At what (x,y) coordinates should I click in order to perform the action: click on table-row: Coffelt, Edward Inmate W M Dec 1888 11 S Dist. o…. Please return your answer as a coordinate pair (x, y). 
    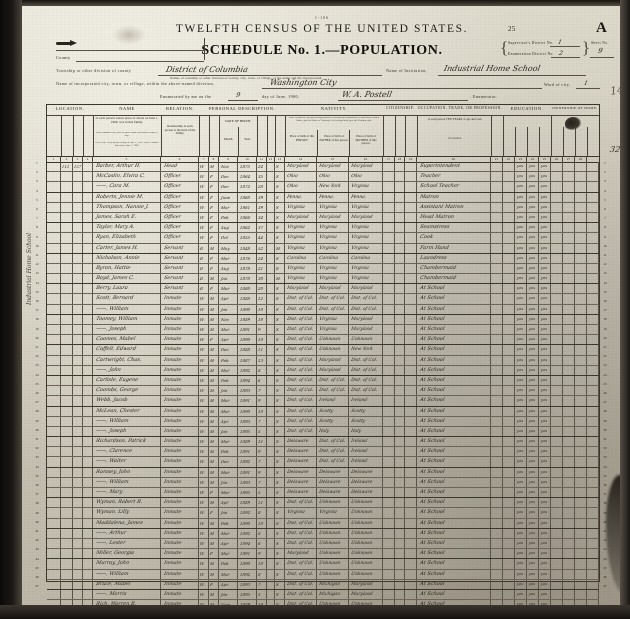
    Looking at the image, I should click on (323, 350).